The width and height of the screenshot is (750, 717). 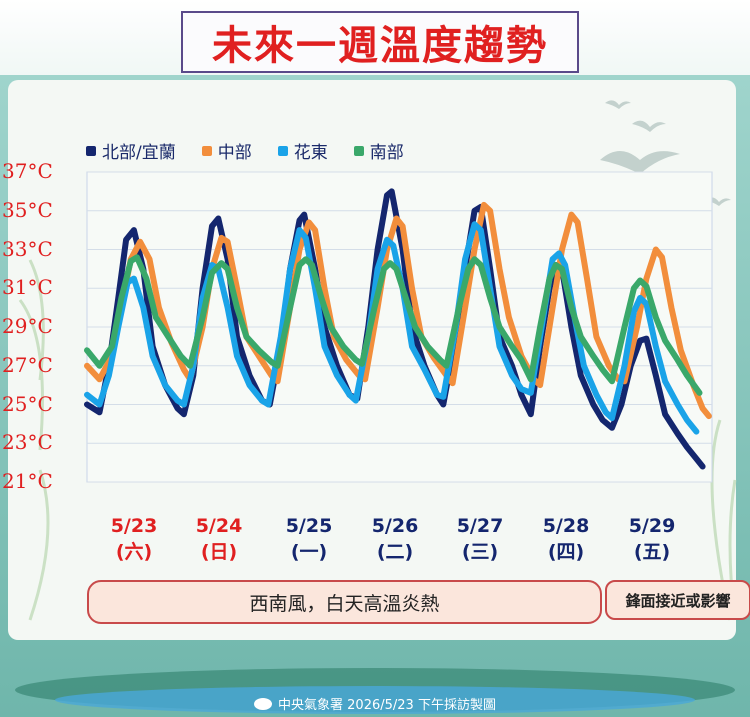 What do you see at coordinates (27, 326) in the screenshot?
I see `y-tick-label: 29°C` at bounding box center [27, 326].